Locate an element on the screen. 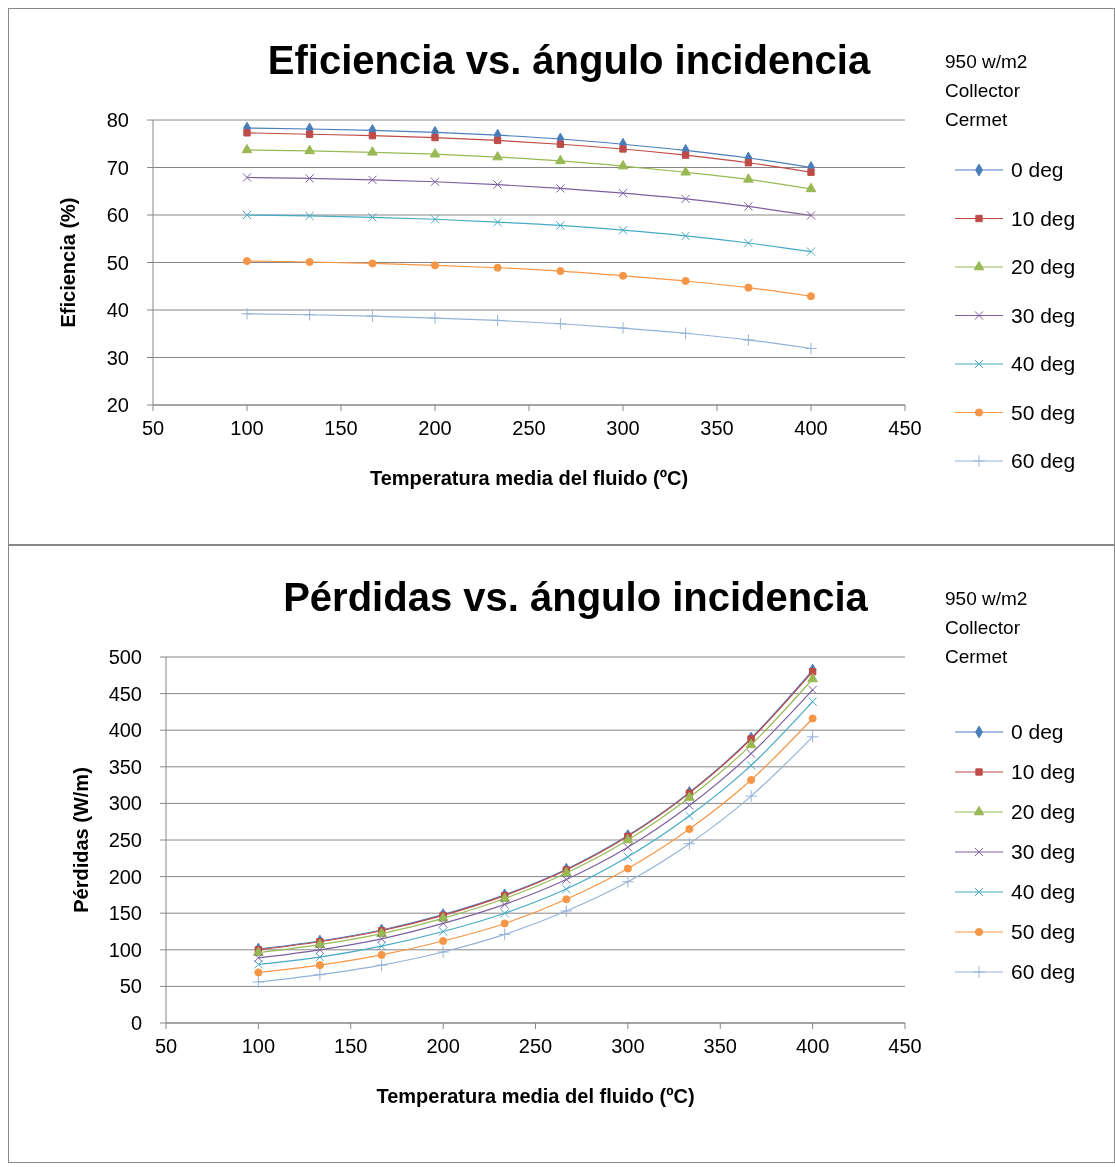 This screenshot has width=1115, height=1167. y-tick-label: 450 is located at coordinates (125, 693).